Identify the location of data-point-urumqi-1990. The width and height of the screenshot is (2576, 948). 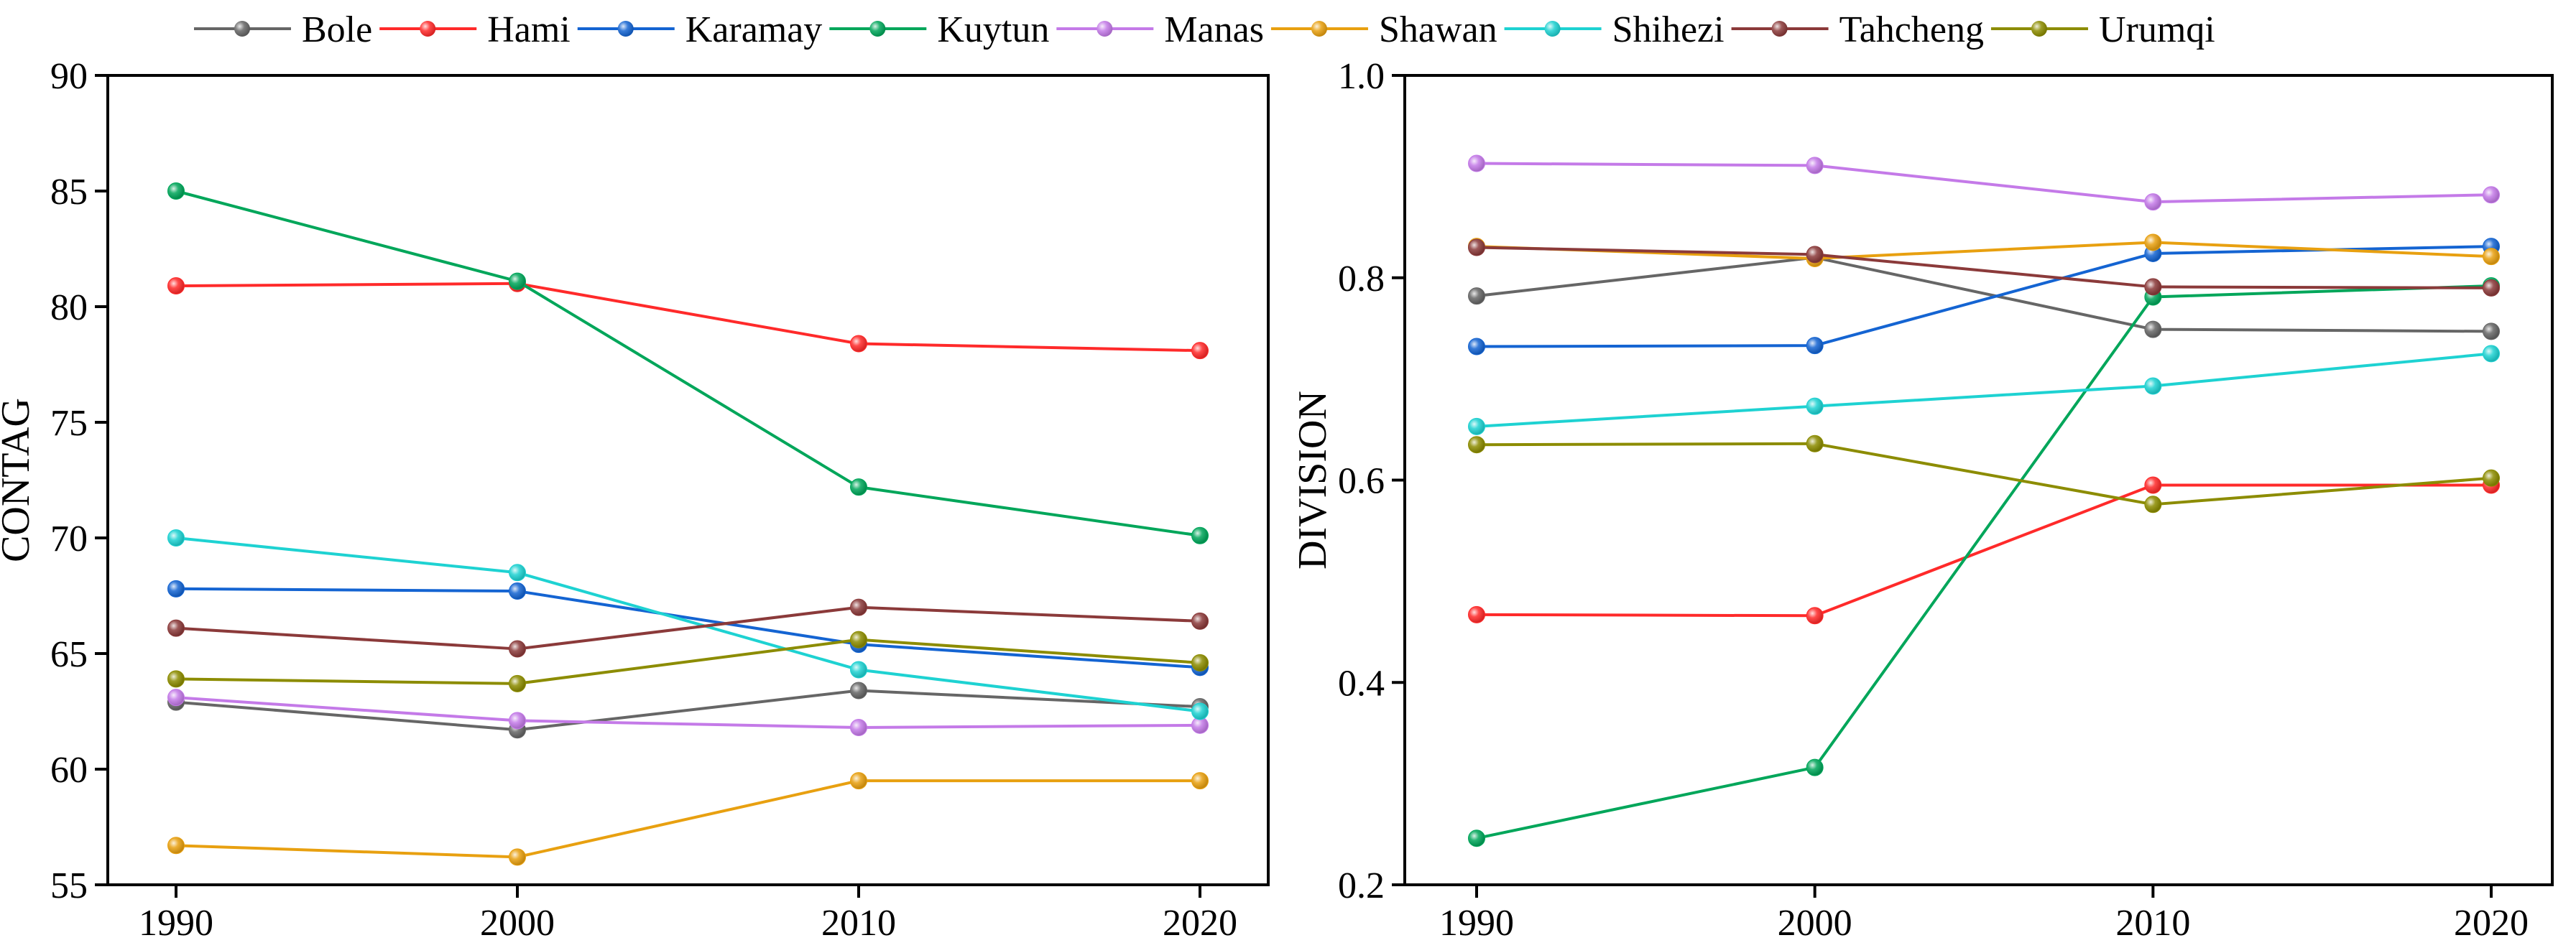
(1477, 445).